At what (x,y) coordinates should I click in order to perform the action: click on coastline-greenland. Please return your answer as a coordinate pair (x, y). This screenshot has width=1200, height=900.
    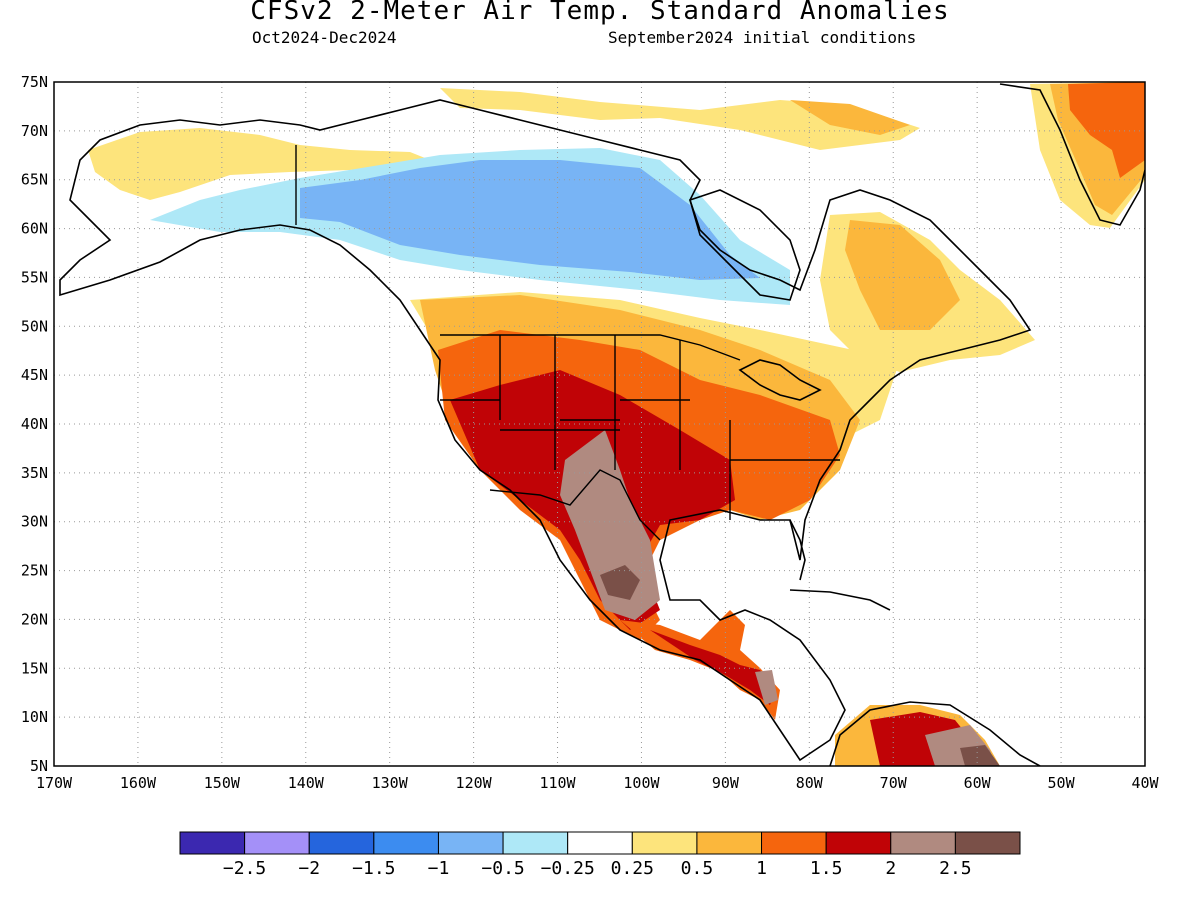
    Looking at the image, I should click on (1072, 154).